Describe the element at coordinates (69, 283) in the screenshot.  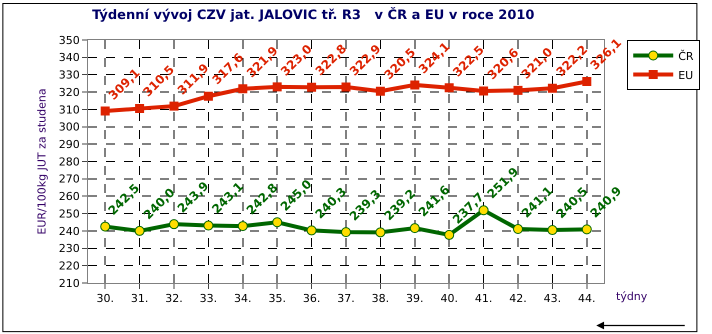
I see `y-tick-label: 210` at that location.